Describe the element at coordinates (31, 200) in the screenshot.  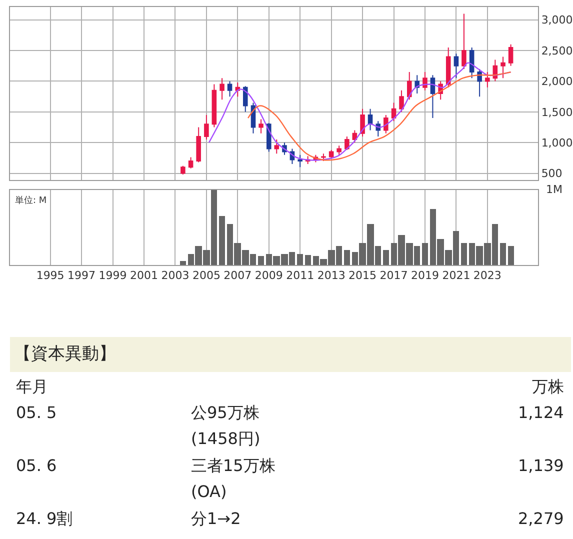
I see `annotation: 単位: M` at that location.